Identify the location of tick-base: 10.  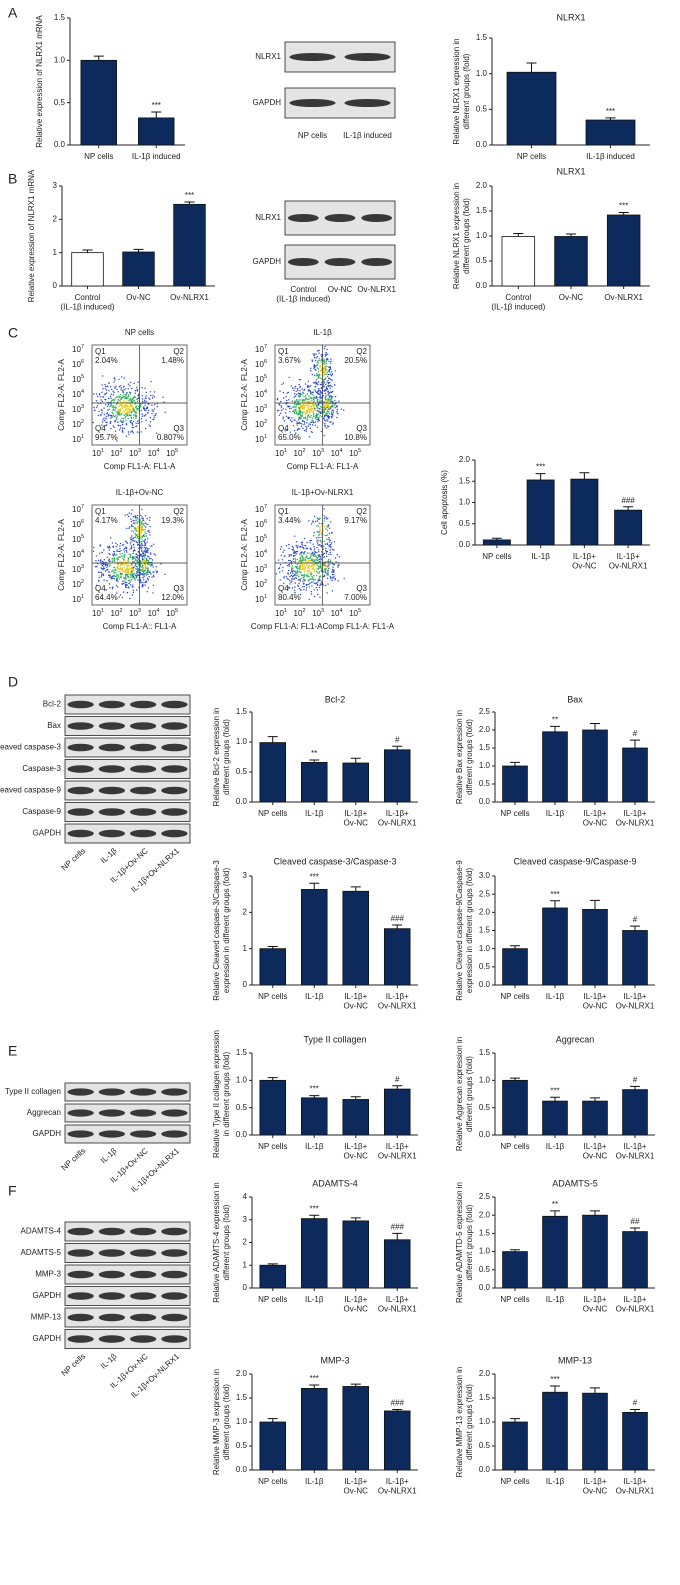
(353, 613).